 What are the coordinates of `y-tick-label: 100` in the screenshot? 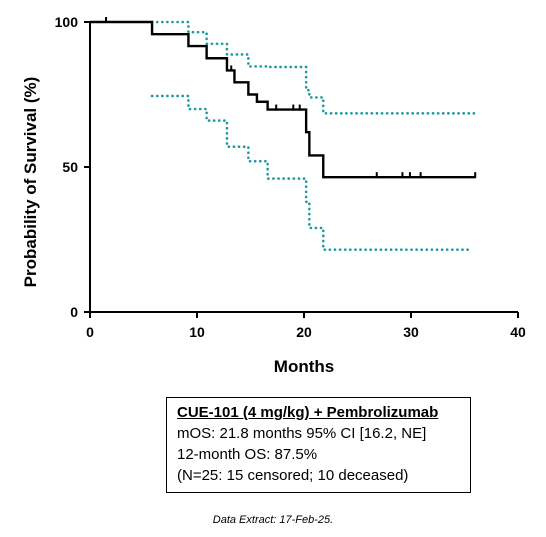 It's located at (67, 22).